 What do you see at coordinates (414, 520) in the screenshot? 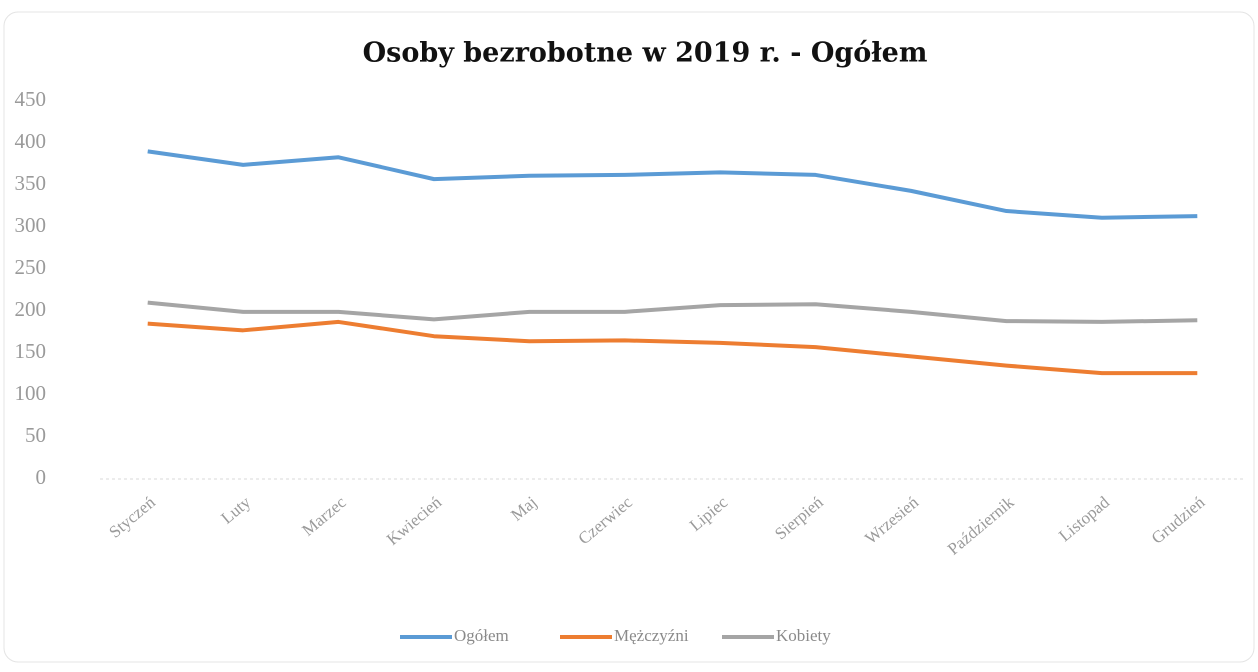
I see `x-tick-label: Kwiecień` at bounding box center [414, 520].